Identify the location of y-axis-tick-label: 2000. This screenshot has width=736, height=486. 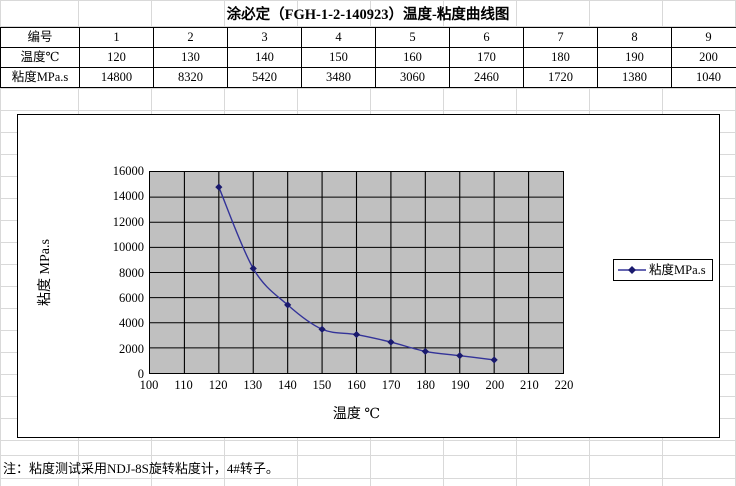
(131, 348).